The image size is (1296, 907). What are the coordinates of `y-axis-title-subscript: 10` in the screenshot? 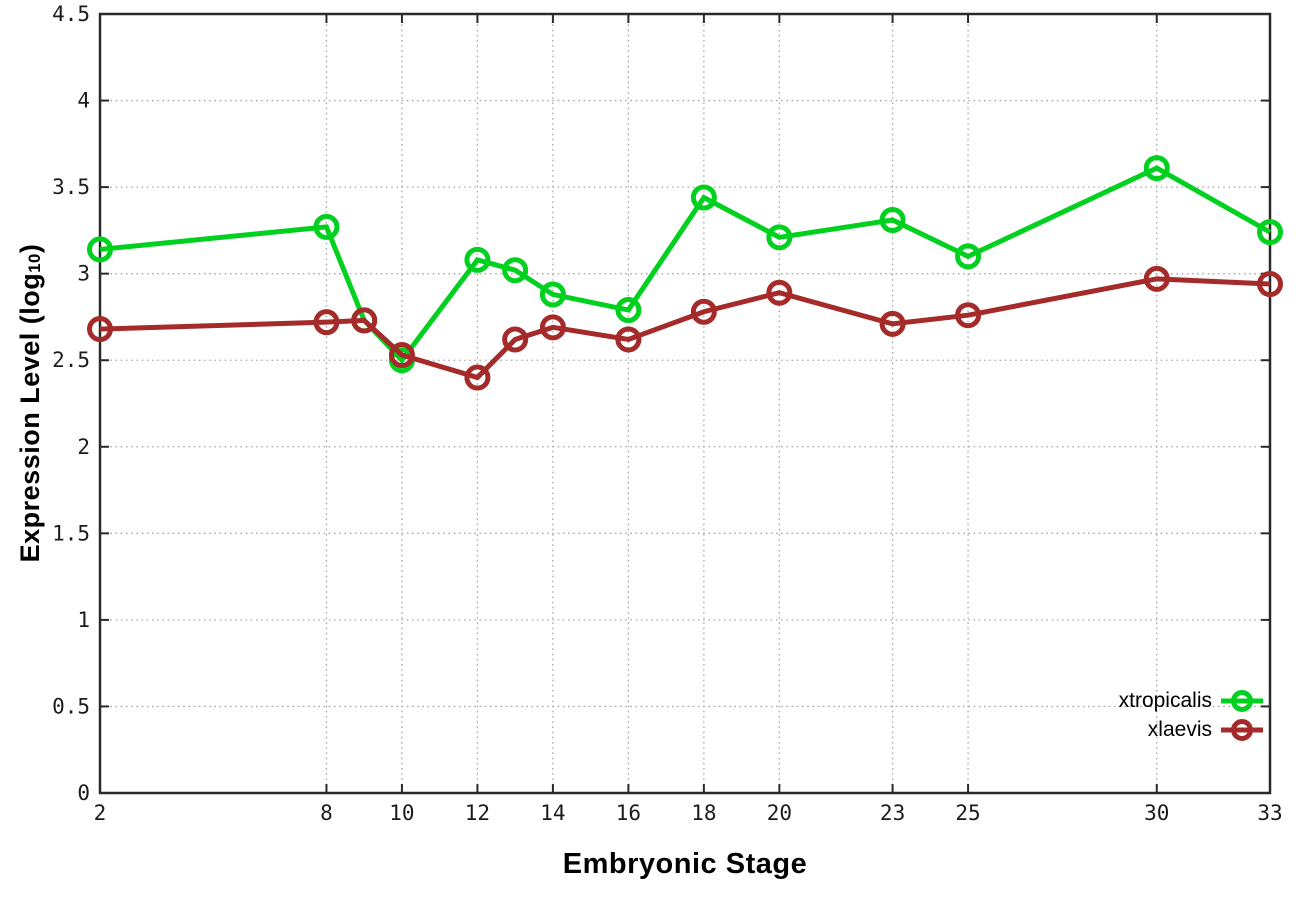 It's located at (34, 263).